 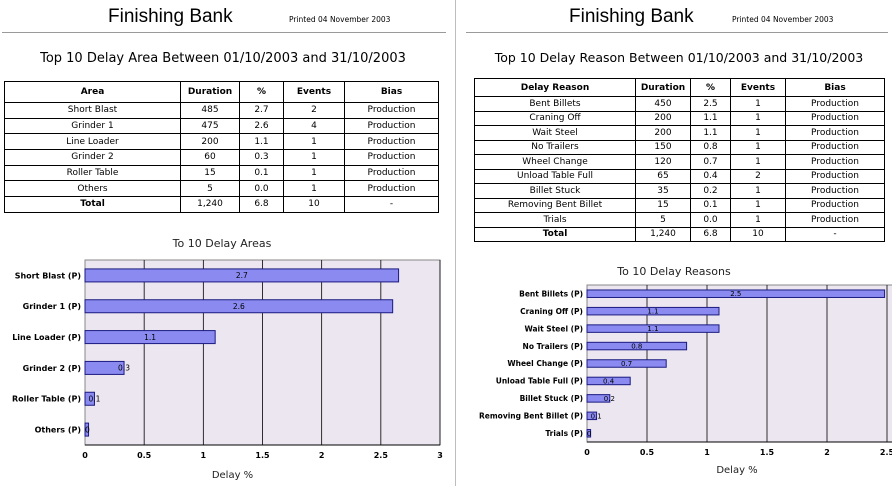 What do you see at coordinates (210, 126) in the screenshot?
I see `table-cell: 475` at bounding box center [210, 126].